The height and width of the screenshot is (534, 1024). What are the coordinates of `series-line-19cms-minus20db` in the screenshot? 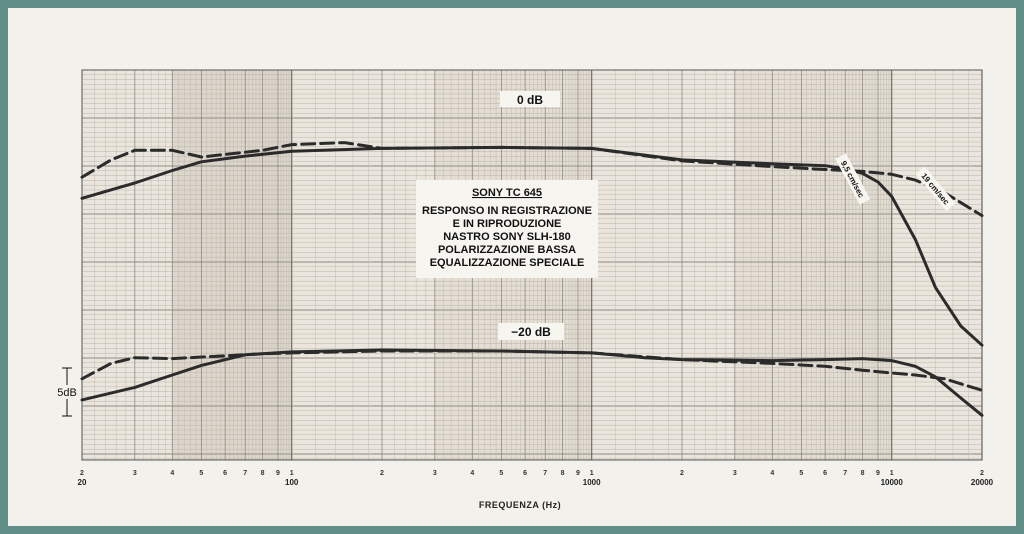 It's located at (532, 370).